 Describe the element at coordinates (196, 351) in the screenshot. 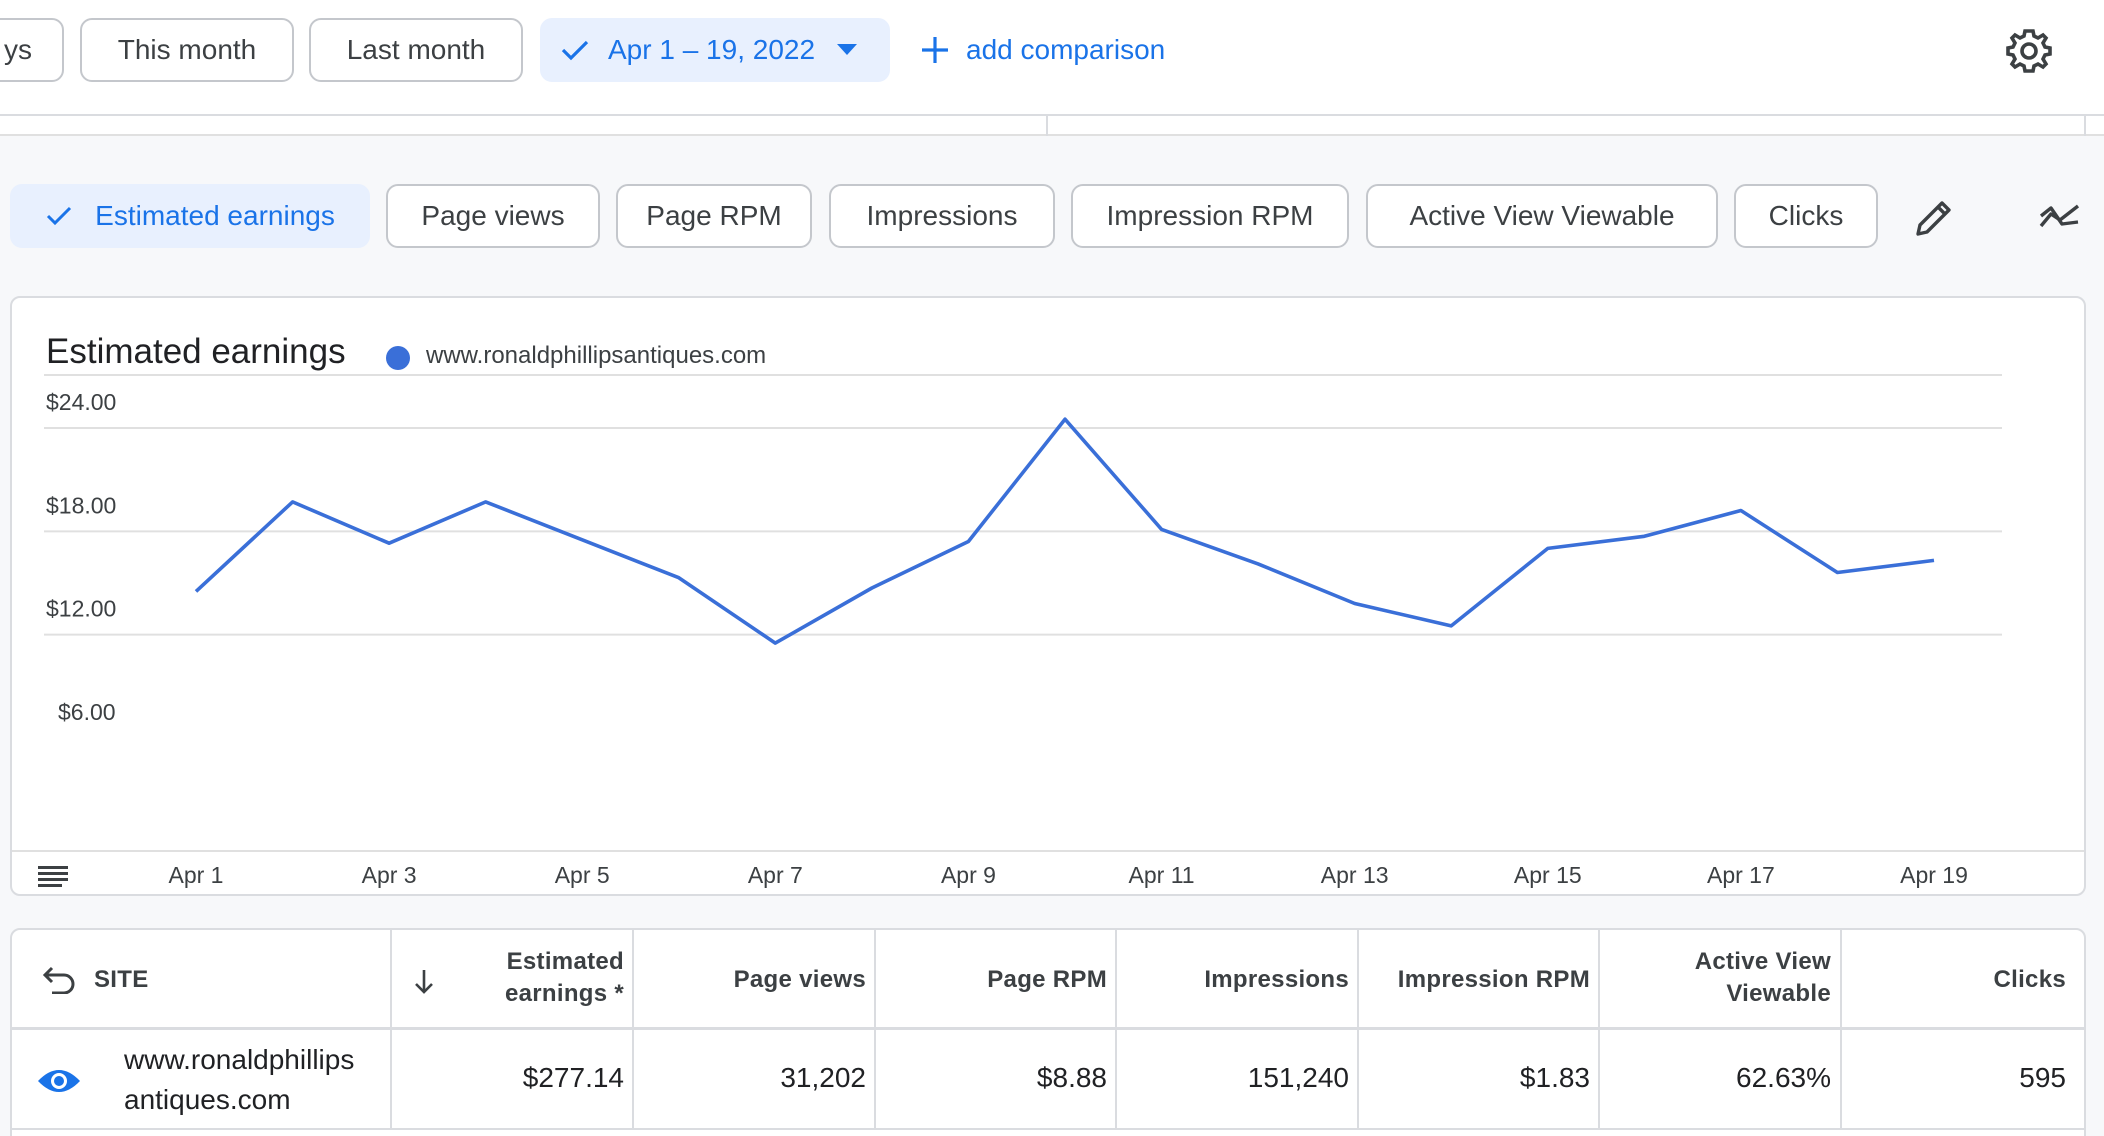

I see `chart-title: Estimated earnings` at that location.